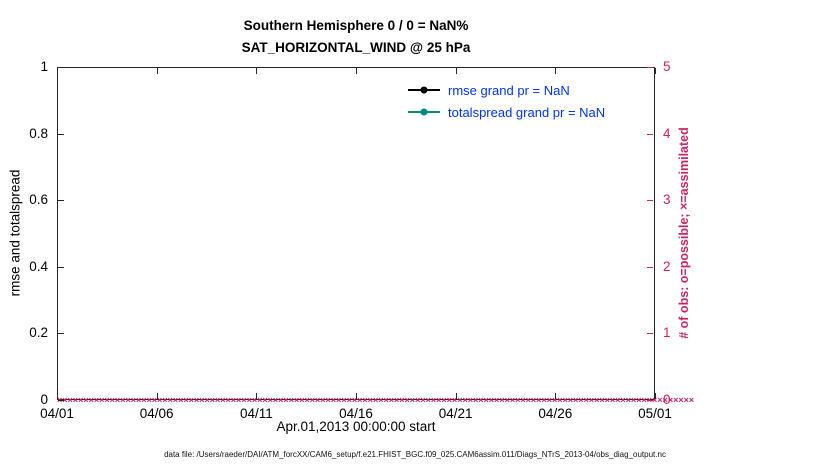 The height and width of the screenshot is (470, 830). What do you see at coordinates (38, 333) in the screenshot?
I see `y-tick-label-left: 0.2` at bounding box center [38, 333].